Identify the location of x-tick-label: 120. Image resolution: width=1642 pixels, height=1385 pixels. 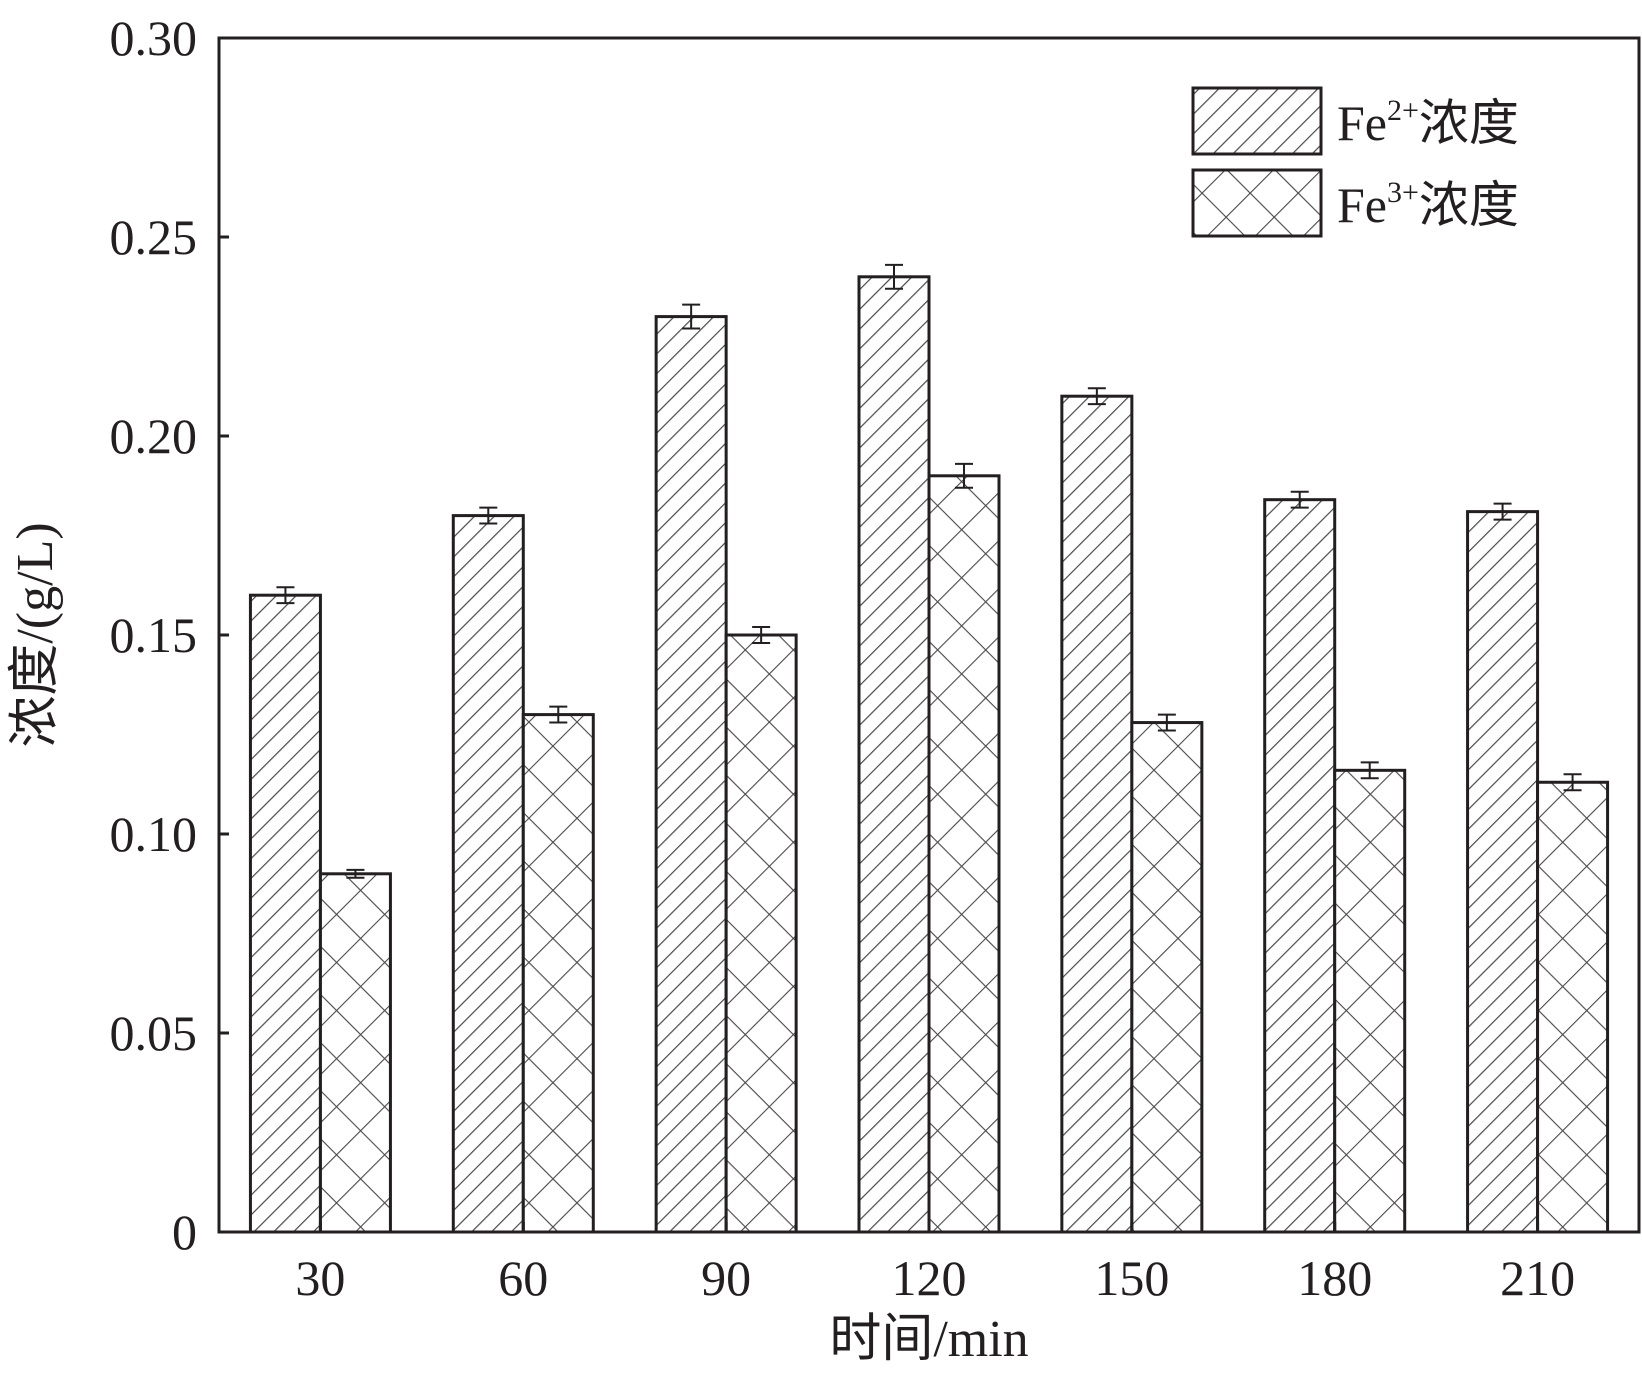
(929, 1278).